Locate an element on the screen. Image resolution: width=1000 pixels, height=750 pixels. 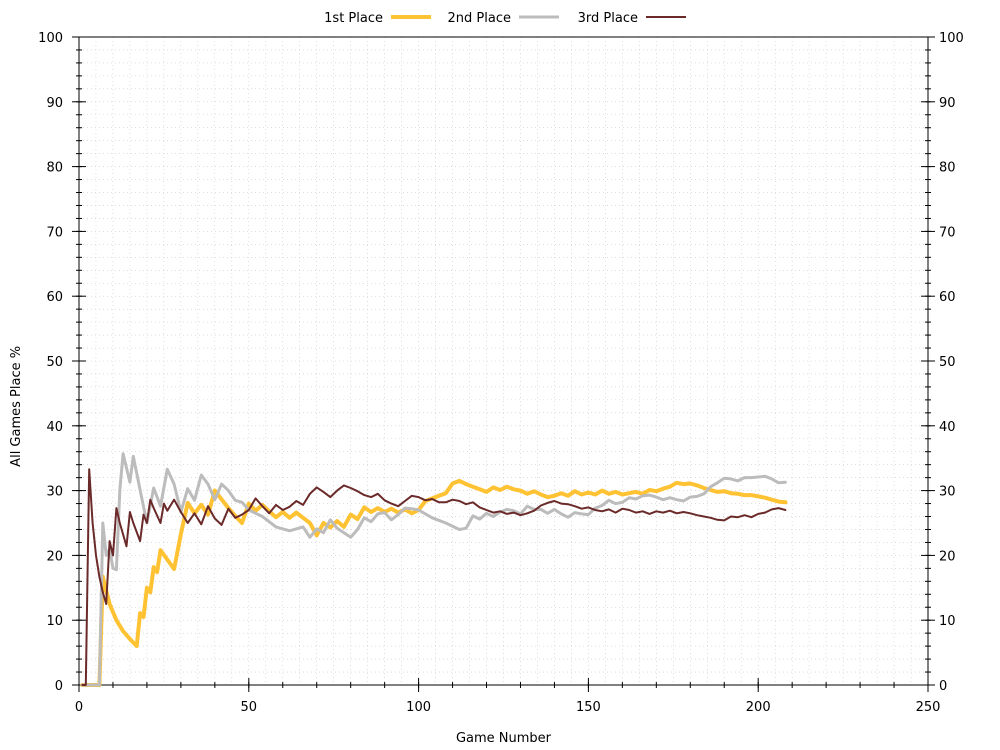
y-tick-label-right: 70 is located at coordinates (947, 232).